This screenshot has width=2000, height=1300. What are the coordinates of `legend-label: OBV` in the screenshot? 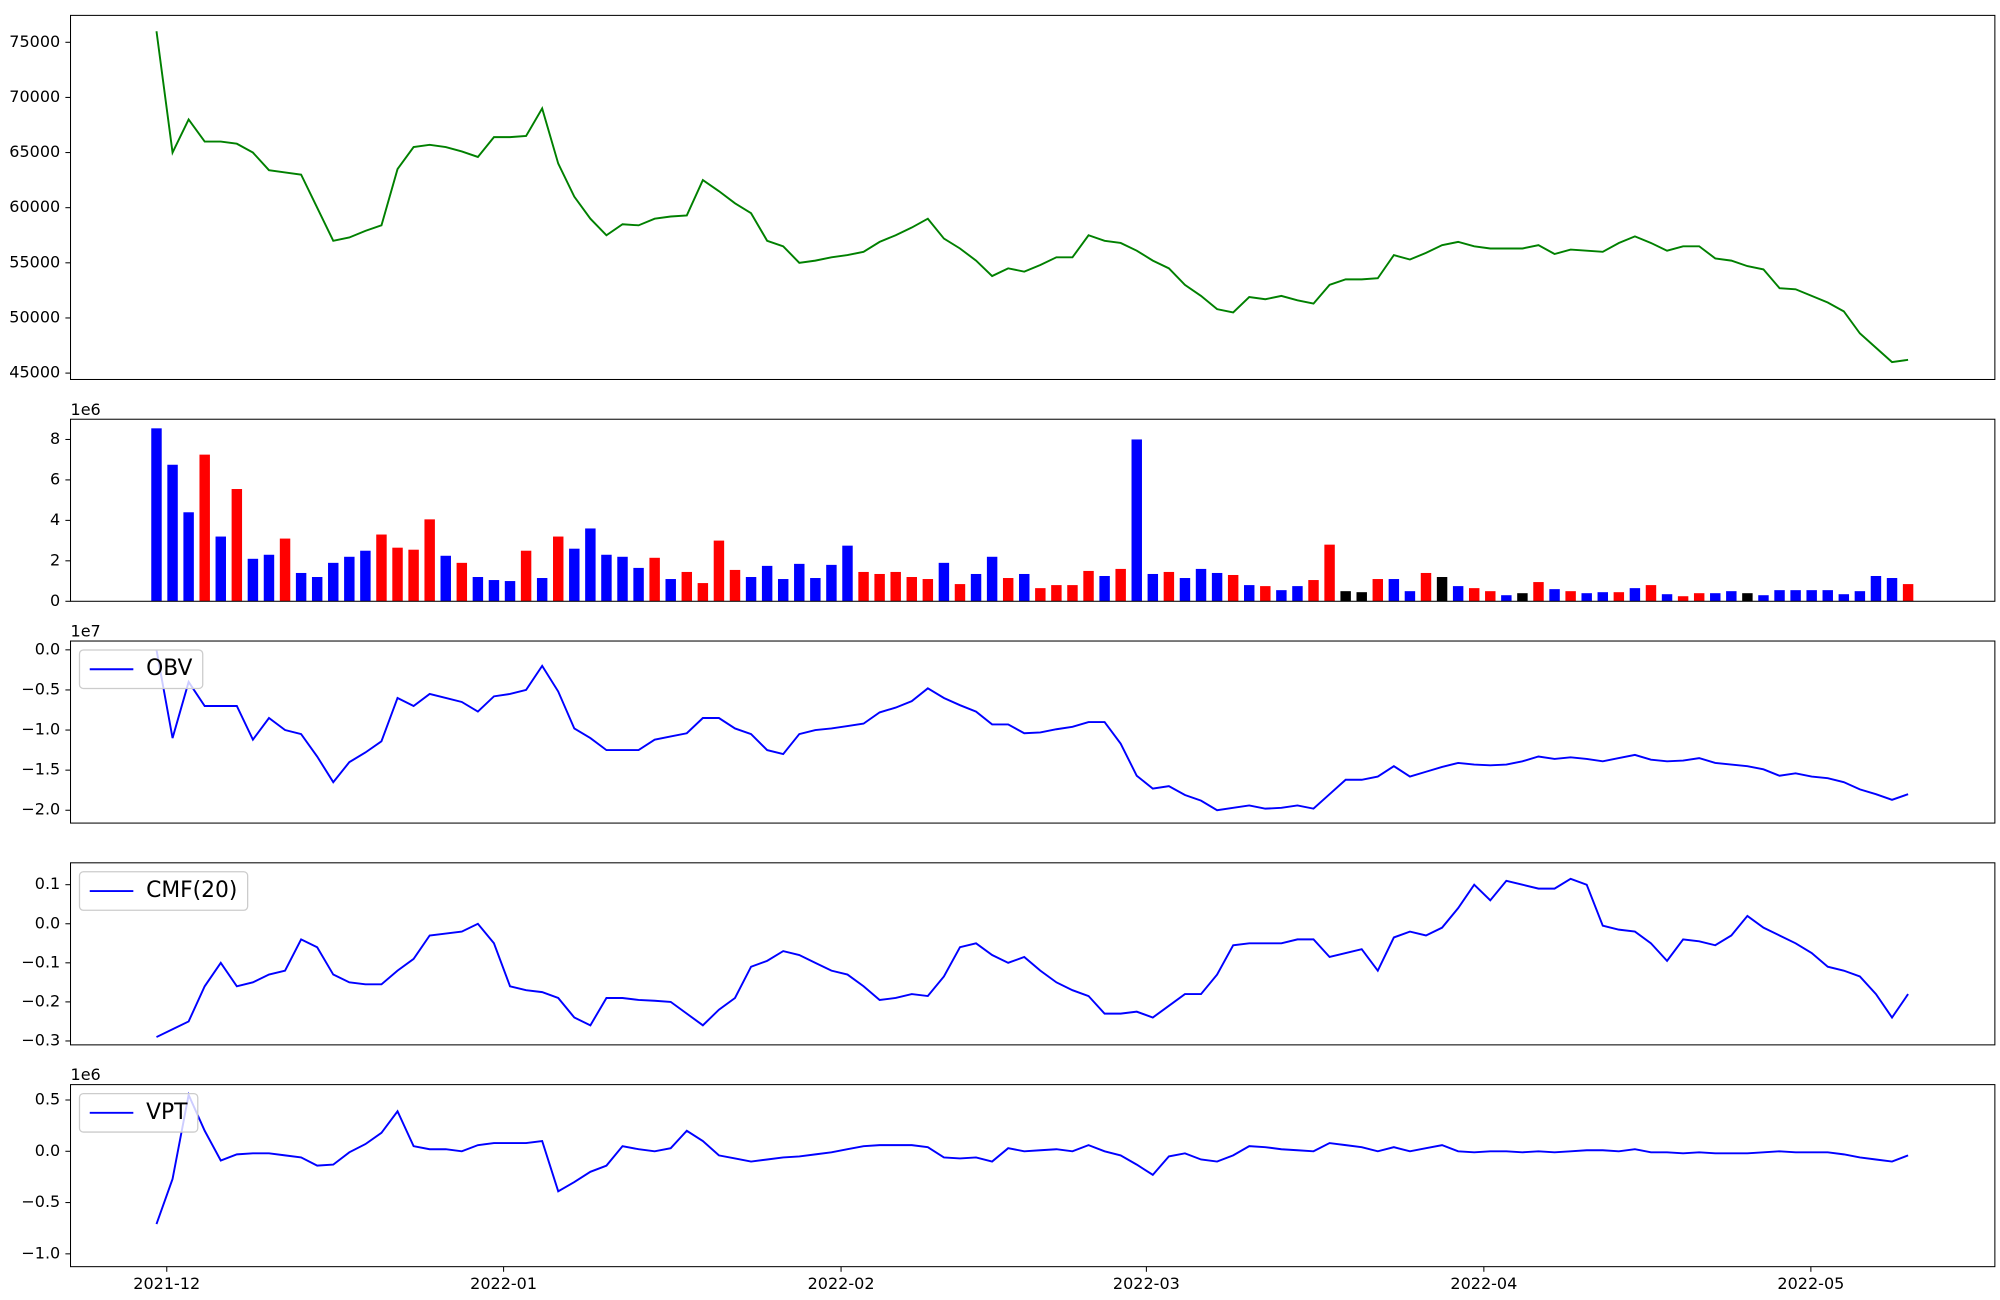 It's located at (169, 668).